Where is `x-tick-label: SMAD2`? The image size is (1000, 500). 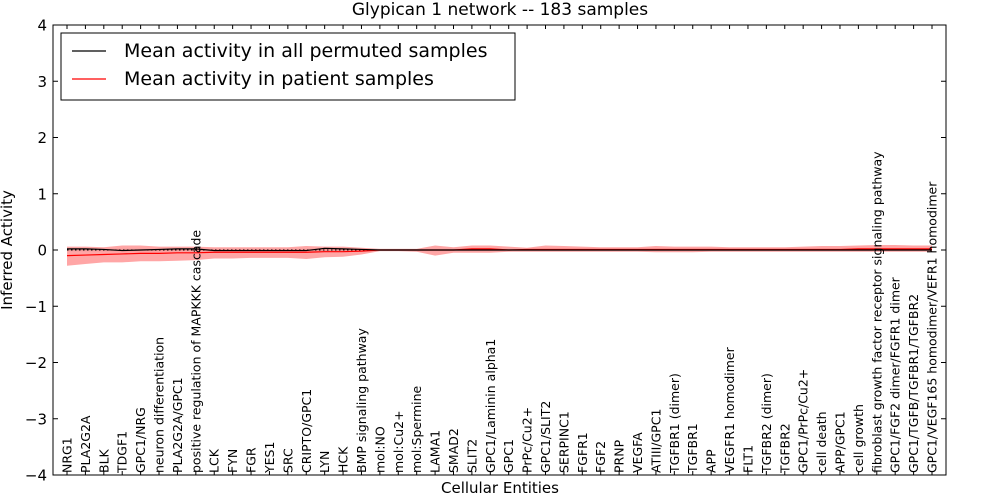
x-tick-label: SMAD2 is located at coordinates (453, 450).